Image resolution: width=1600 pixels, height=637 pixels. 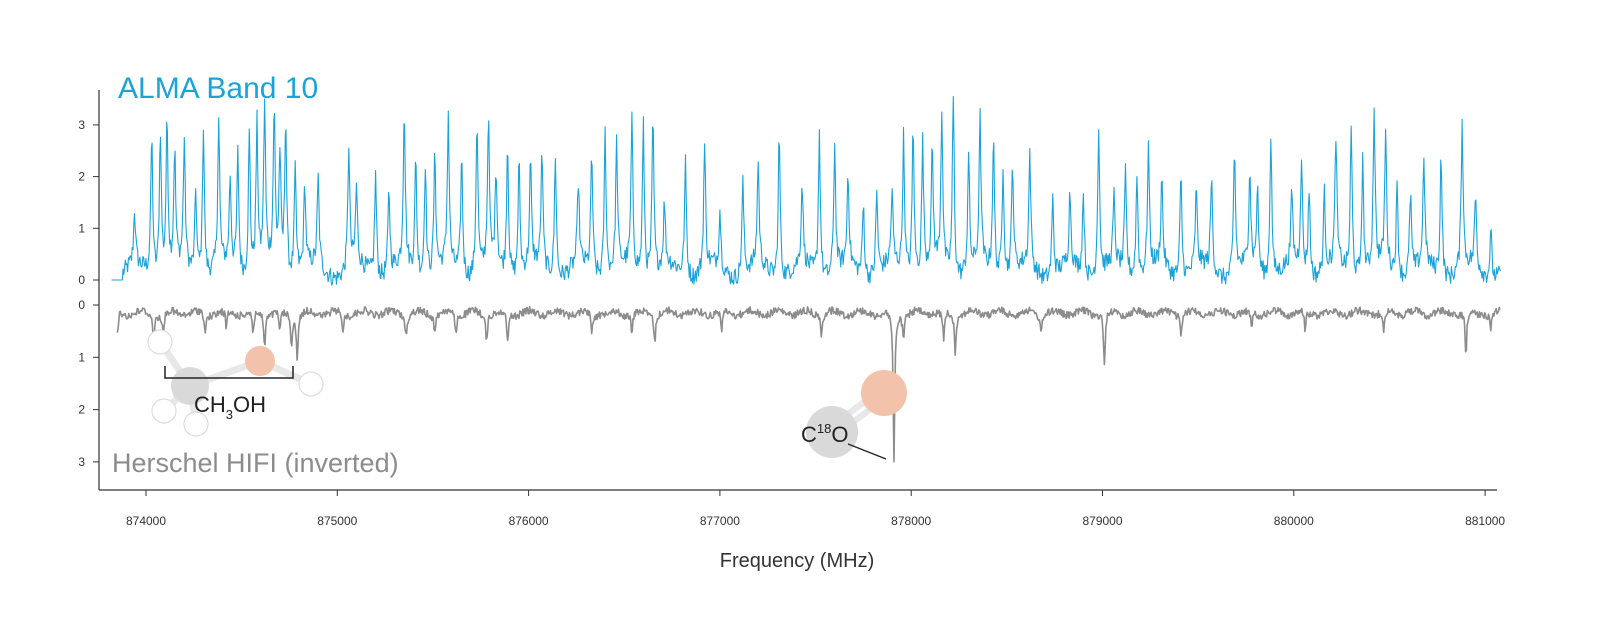 What do you see at coordinates (911, 521) in the screenshot?
I see `x-tick-label: 878000` at bounding box center [911, 521].